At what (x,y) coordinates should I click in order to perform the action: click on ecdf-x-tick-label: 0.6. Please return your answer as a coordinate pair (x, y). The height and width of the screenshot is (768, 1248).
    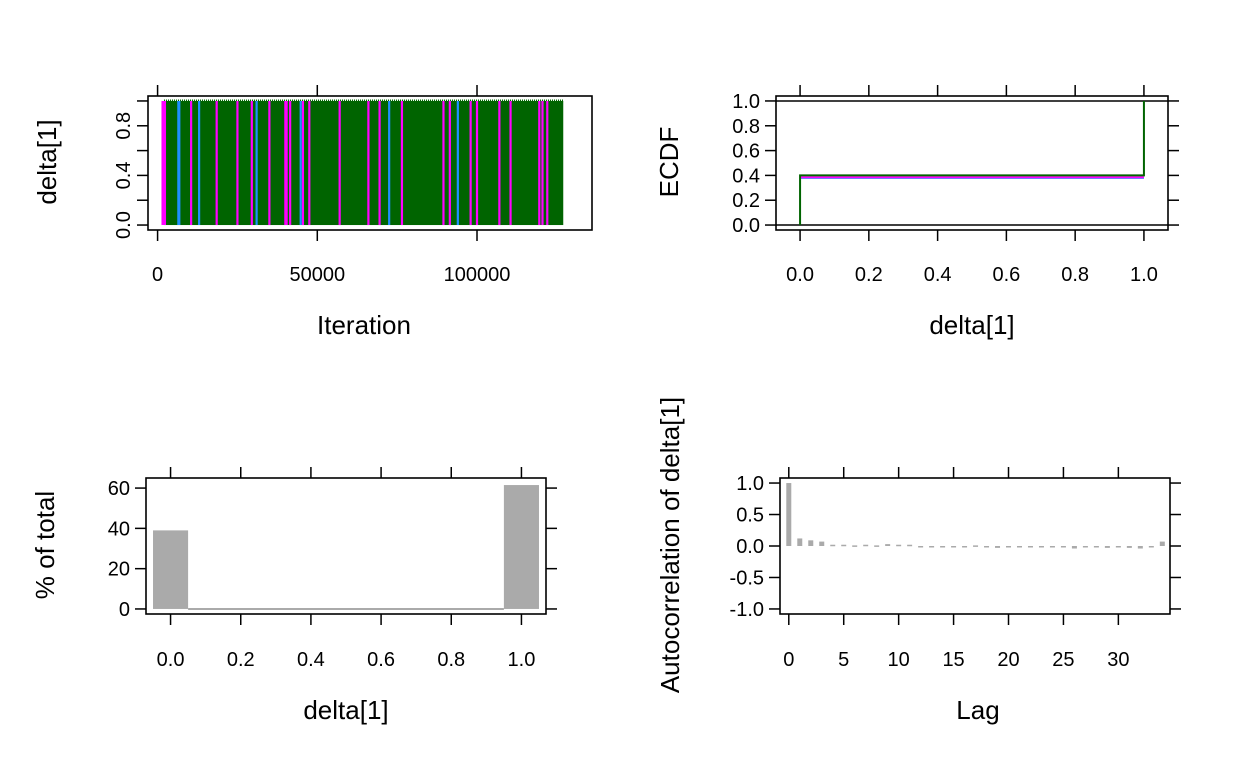
    Looking at the image, I should click on (1006, 275).